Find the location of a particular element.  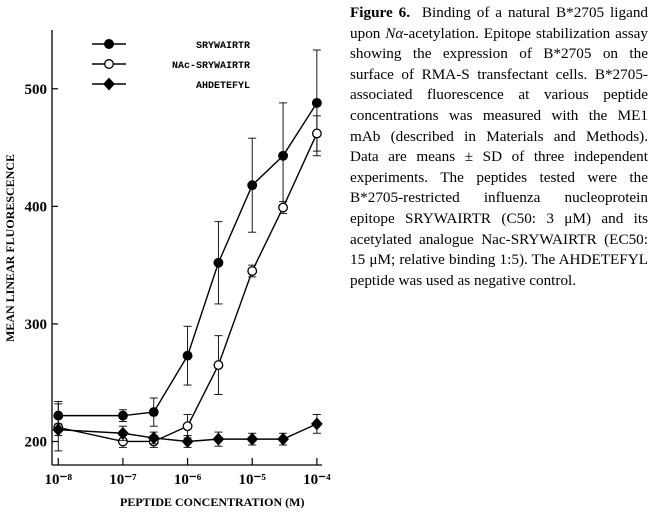

caption-text: Binding of a natural B*2705 ligand upon is located at coordinates (499, 23).